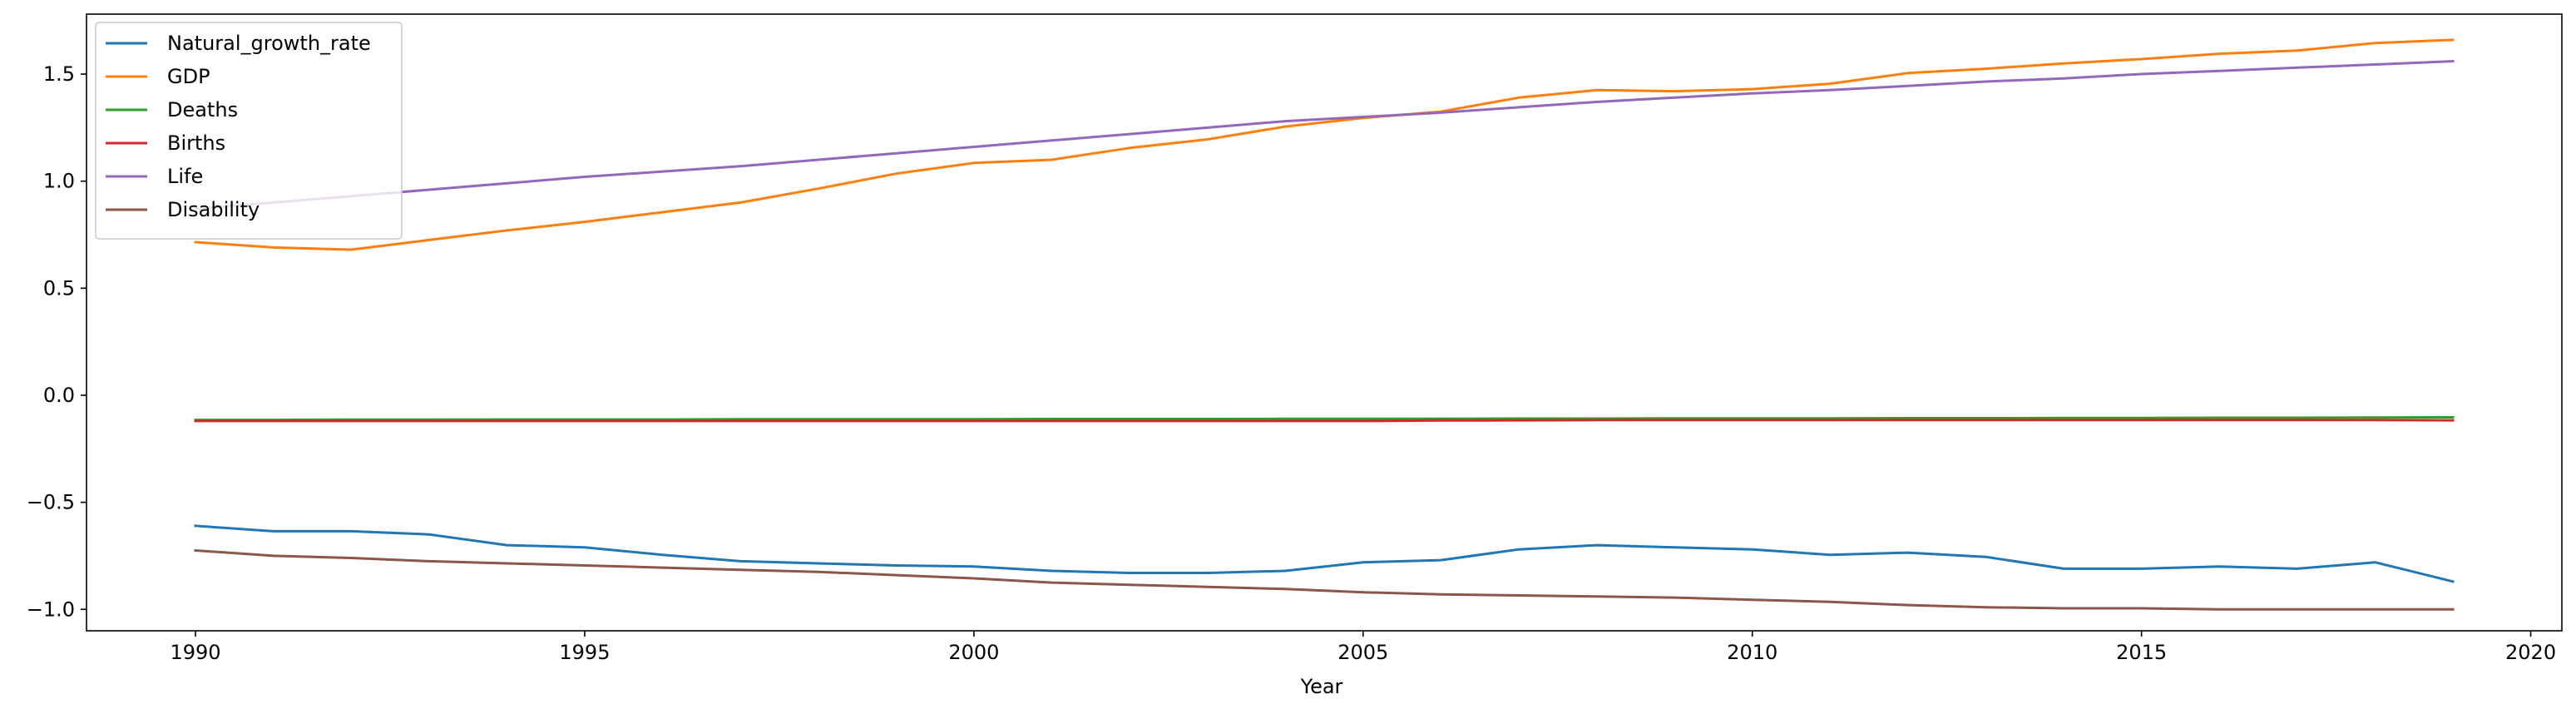 The image size is (2576, 714). I want to click on x-tick-label: 1995, so click(584, 652).